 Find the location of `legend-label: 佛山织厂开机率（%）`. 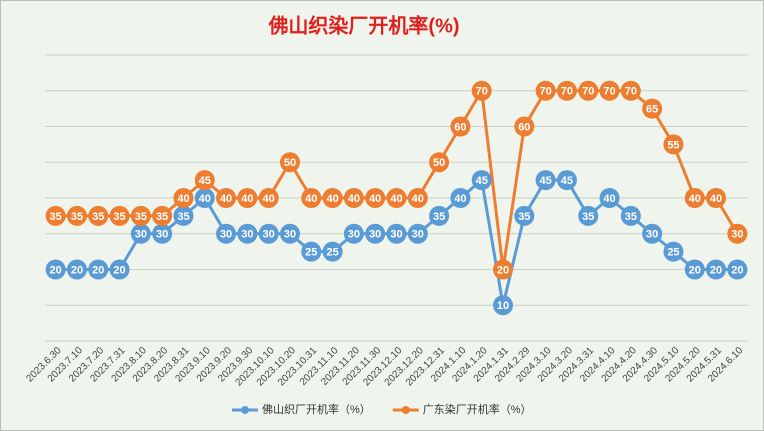

legend-label: 佛山织厂开机率（%） is located at coordinates (316, 409).